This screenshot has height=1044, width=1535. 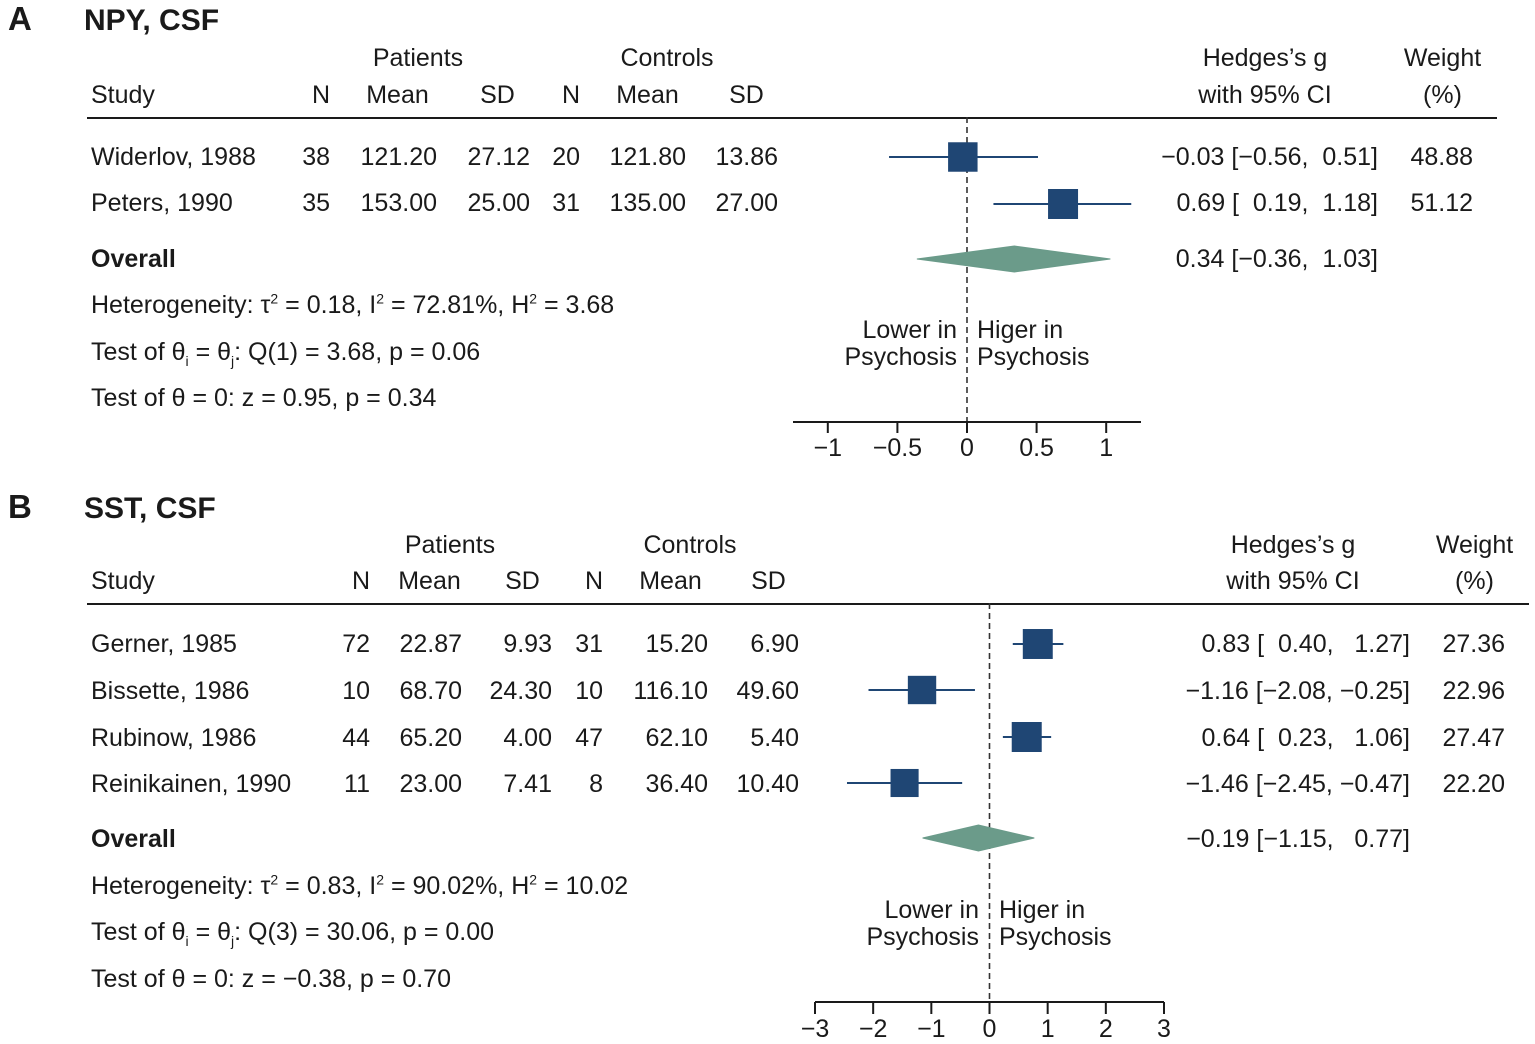 What do you see at coordinates (527, 784) in the screenshot?
I see `patients-sd: 7.41` at bounding box center [527, 784].